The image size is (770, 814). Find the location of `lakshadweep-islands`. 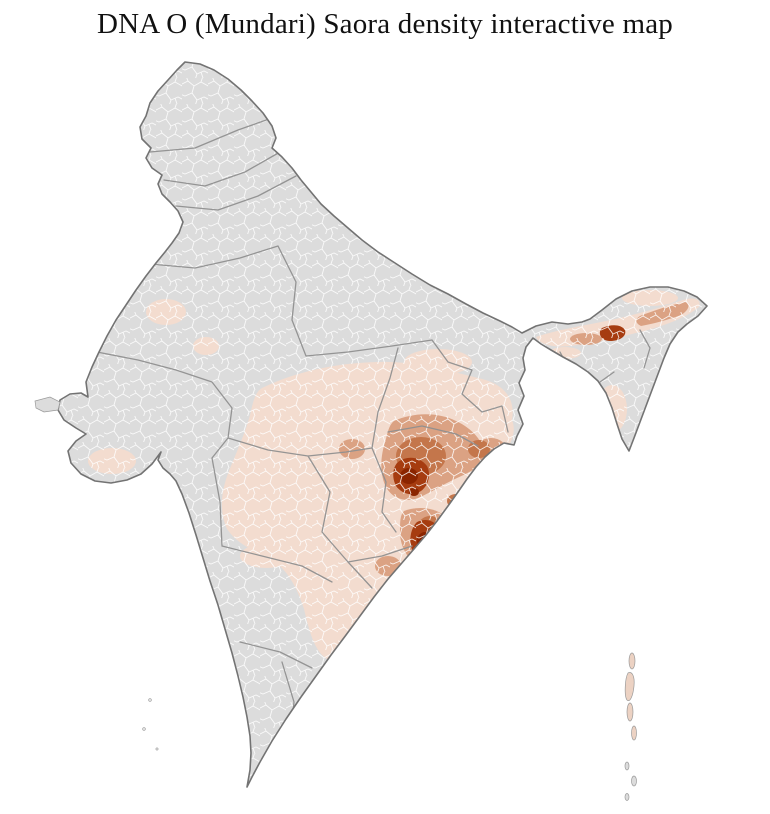

lakshadweep-islands is located at coordinates (150, 724).